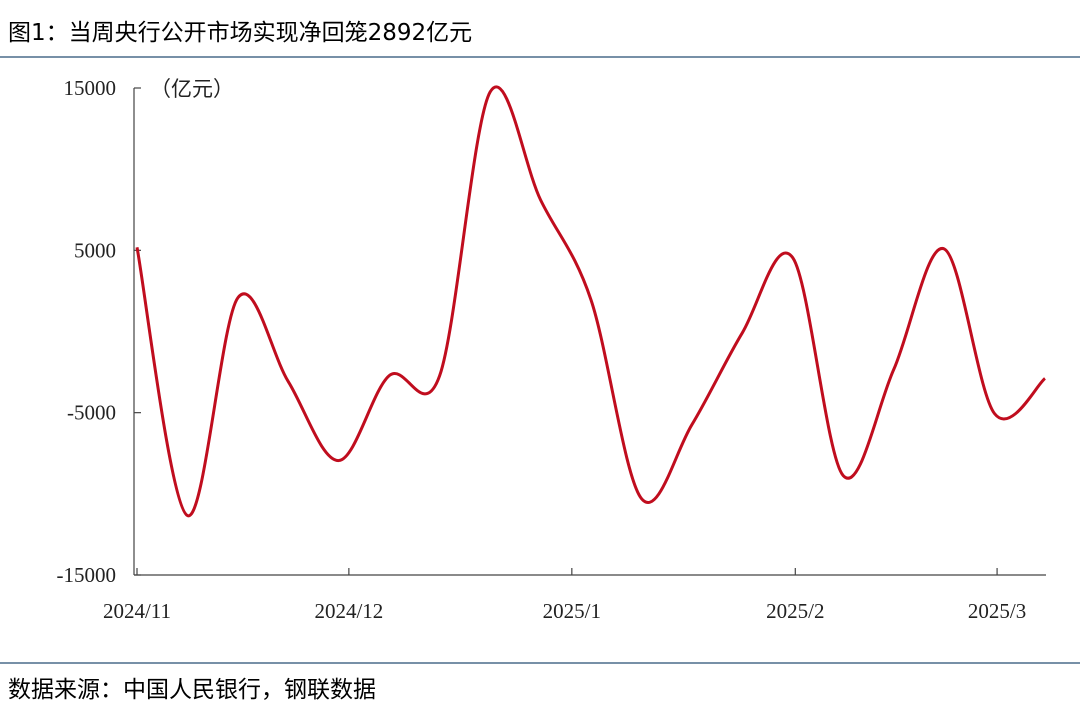 The width and height of the screenshot is (1080, 720). Describe the element at coordinates (95, 250) in the screenshot. I see `y-tick-label: 5000` at that location.